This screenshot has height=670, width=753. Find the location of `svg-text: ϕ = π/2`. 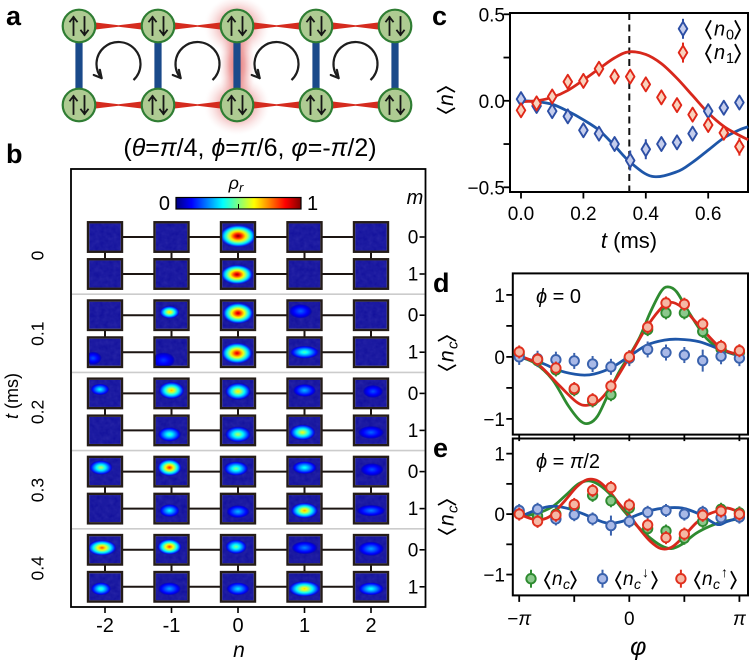

svg-text: ϕ = π/2 is located at coordinates (568, 462).